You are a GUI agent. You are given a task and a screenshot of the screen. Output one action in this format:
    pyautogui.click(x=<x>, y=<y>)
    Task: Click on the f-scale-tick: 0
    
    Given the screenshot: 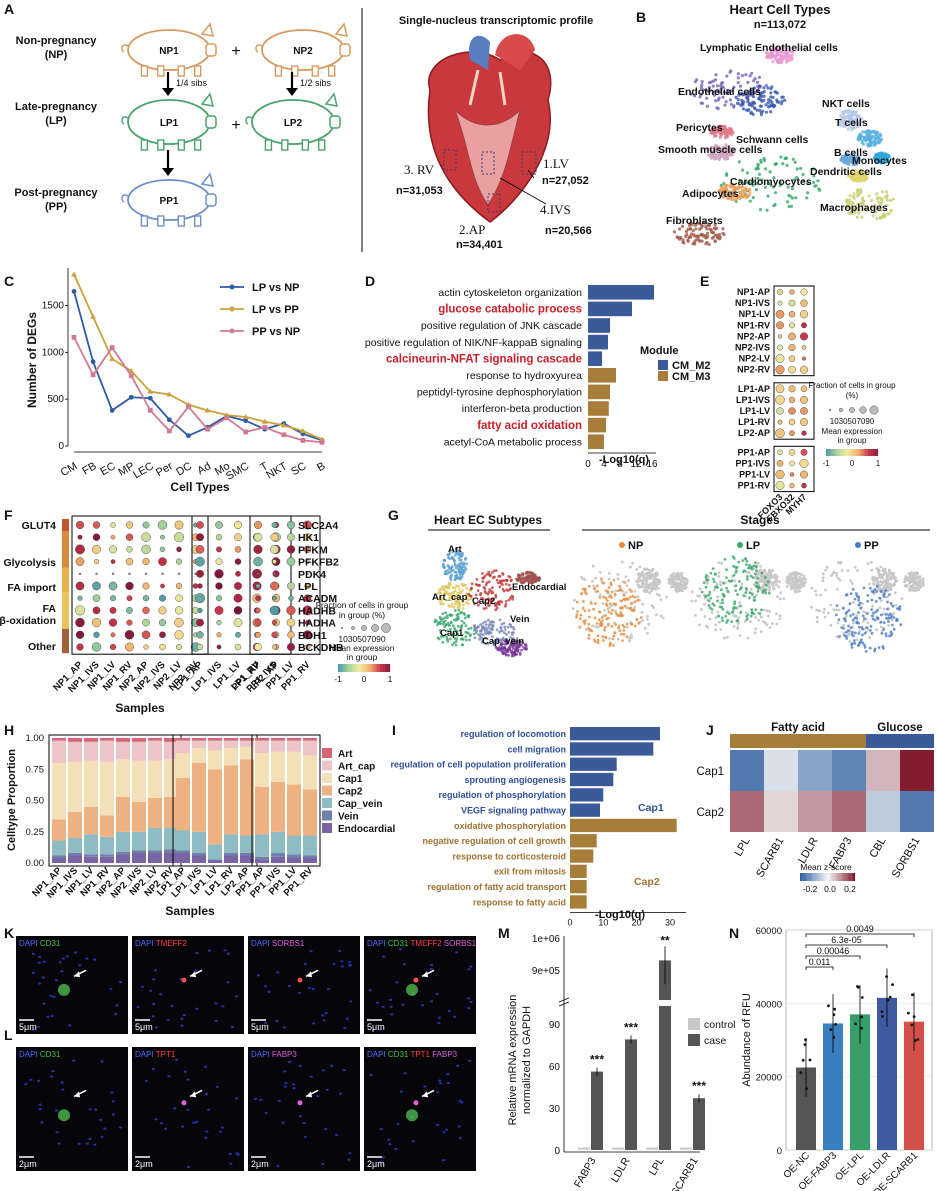 What is the action you would take?
    pyautogui.click(x=364, y=679)
    